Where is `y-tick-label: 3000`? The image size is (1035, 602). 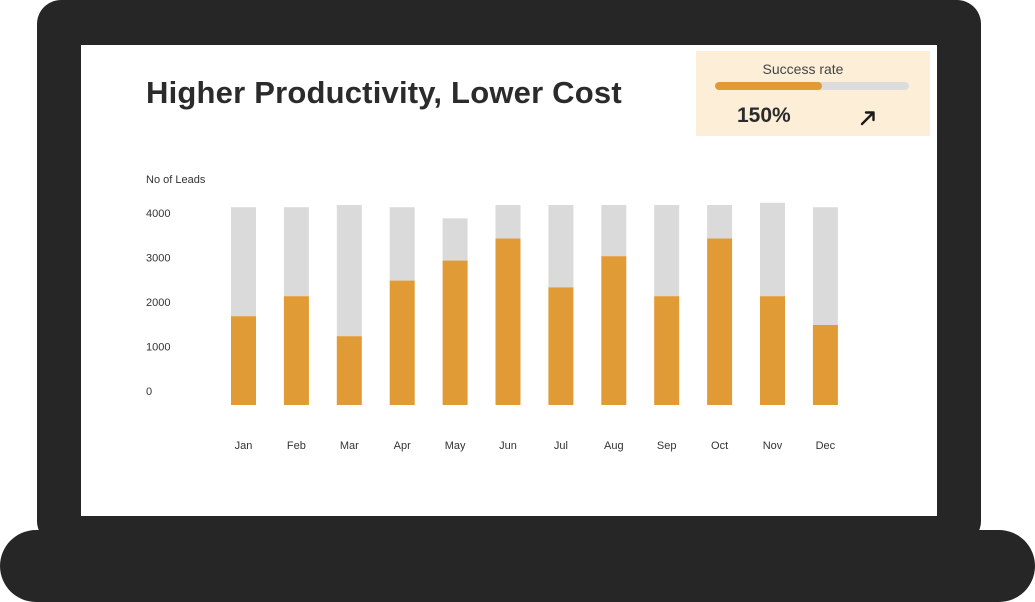
y-tick-label: 3000 is located at coordinates (158, 259).